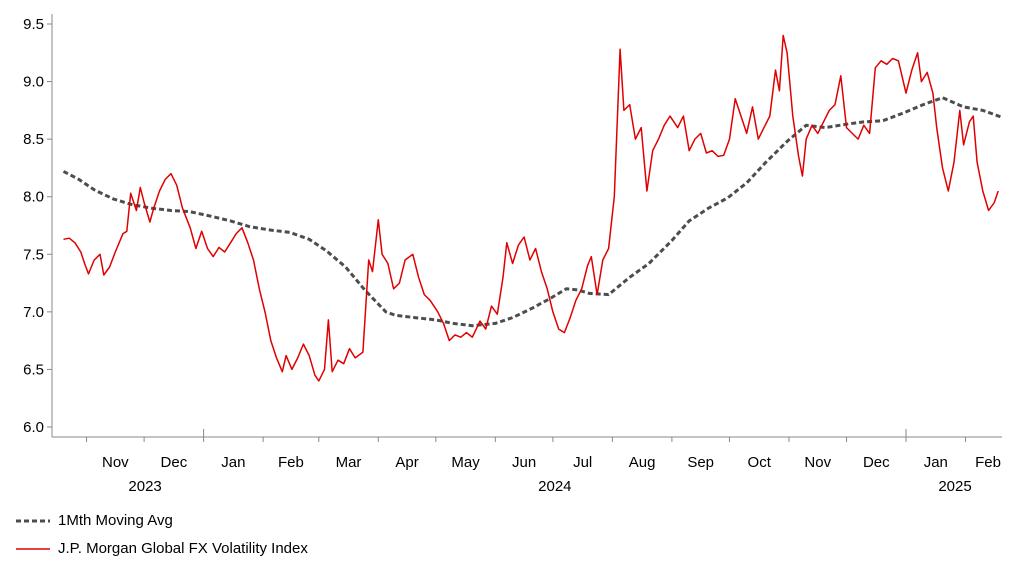 Image resolution: width=1022 pixels, height=583 pixels. What do you see at coordinates (406, 462) in the screenshot?
I see `x-month-label: Apr` at bounding box center [406, 462].